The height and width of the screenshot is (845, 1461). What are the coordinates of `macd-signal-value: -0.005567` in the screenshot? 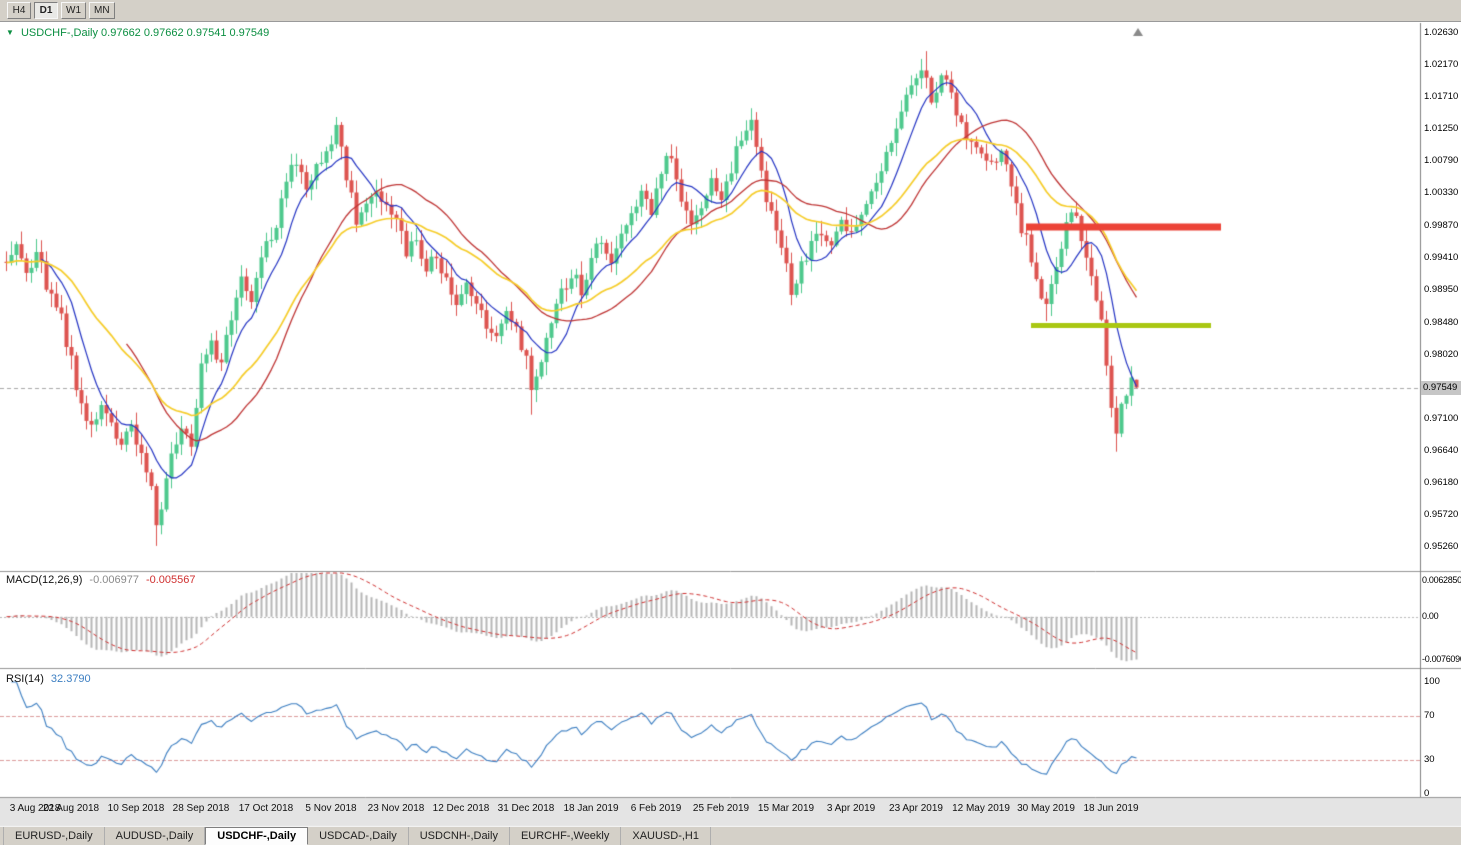 It's located at (170, 580).